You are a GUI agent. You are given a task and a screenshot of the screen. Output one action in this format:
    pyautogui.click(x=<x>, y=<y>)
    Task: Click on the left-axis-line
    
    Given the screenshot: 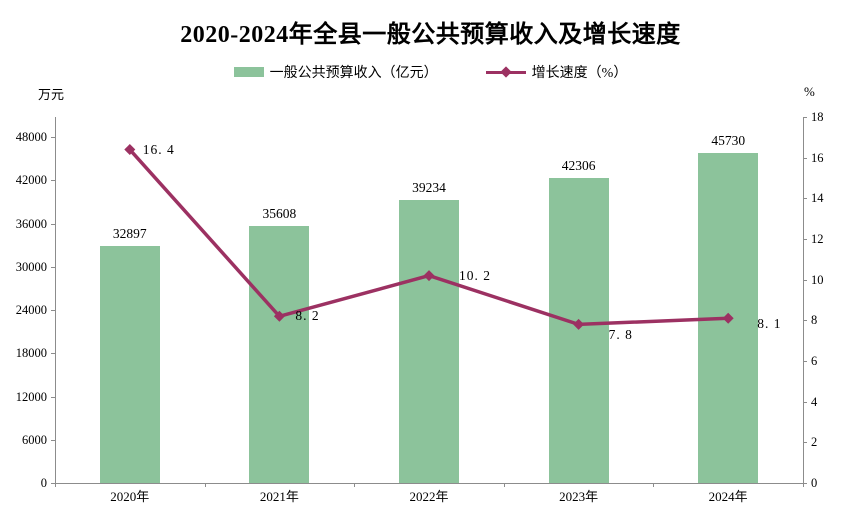 What is the action you would take?
    pyautogui.click(x=55, y=300)
    